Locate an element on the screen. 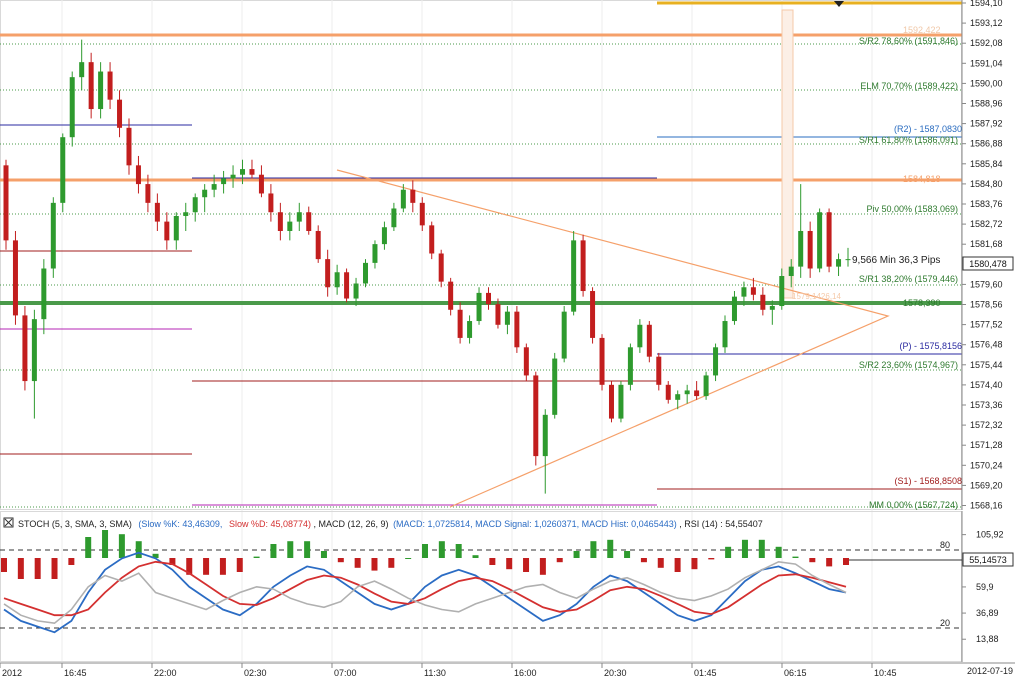  current-price-box is located at coordinates (988, 263).